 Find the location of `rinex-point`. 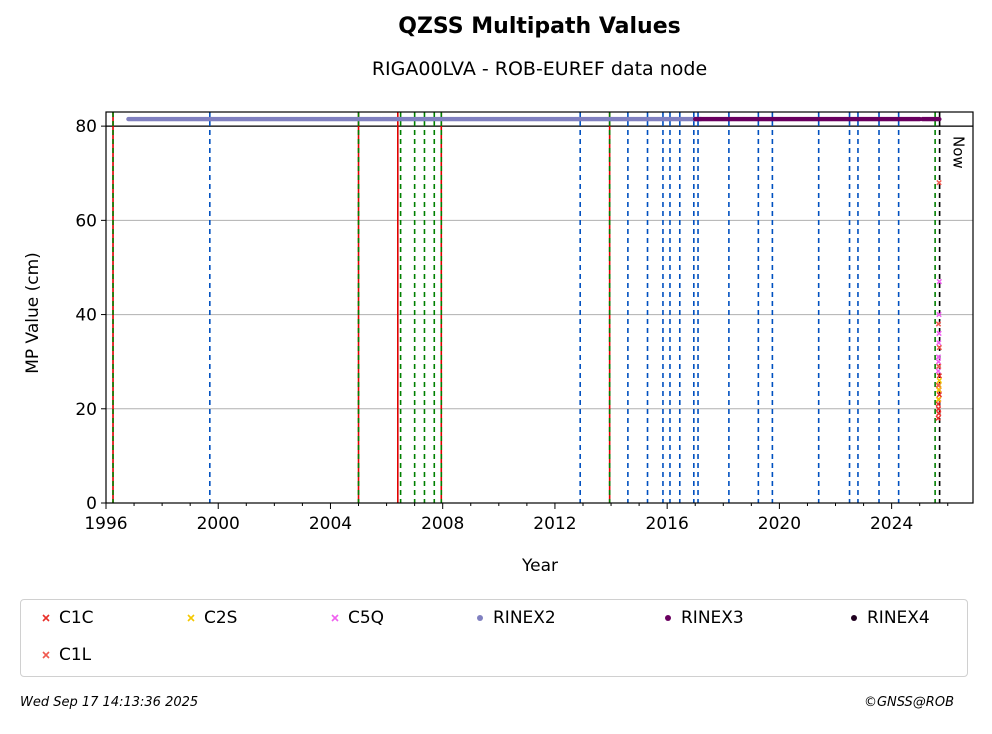

rinex-point is located at coordinates (939, 119).